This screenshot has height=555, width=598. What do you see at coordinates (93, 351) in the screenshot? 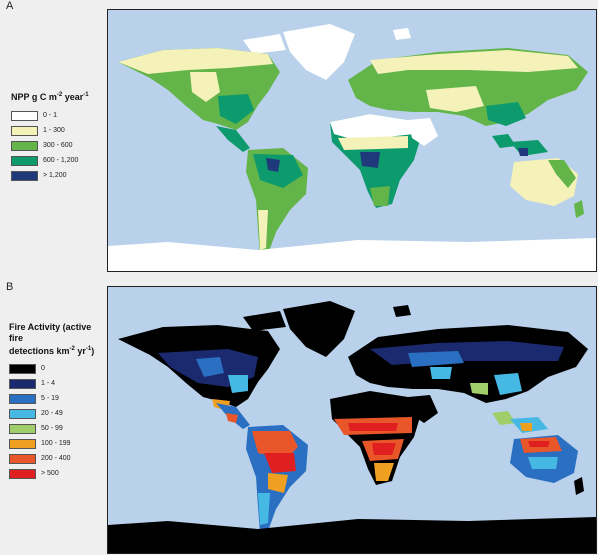
I see `fire-legend-title-suffix: )` at bounding box center [93, 351].